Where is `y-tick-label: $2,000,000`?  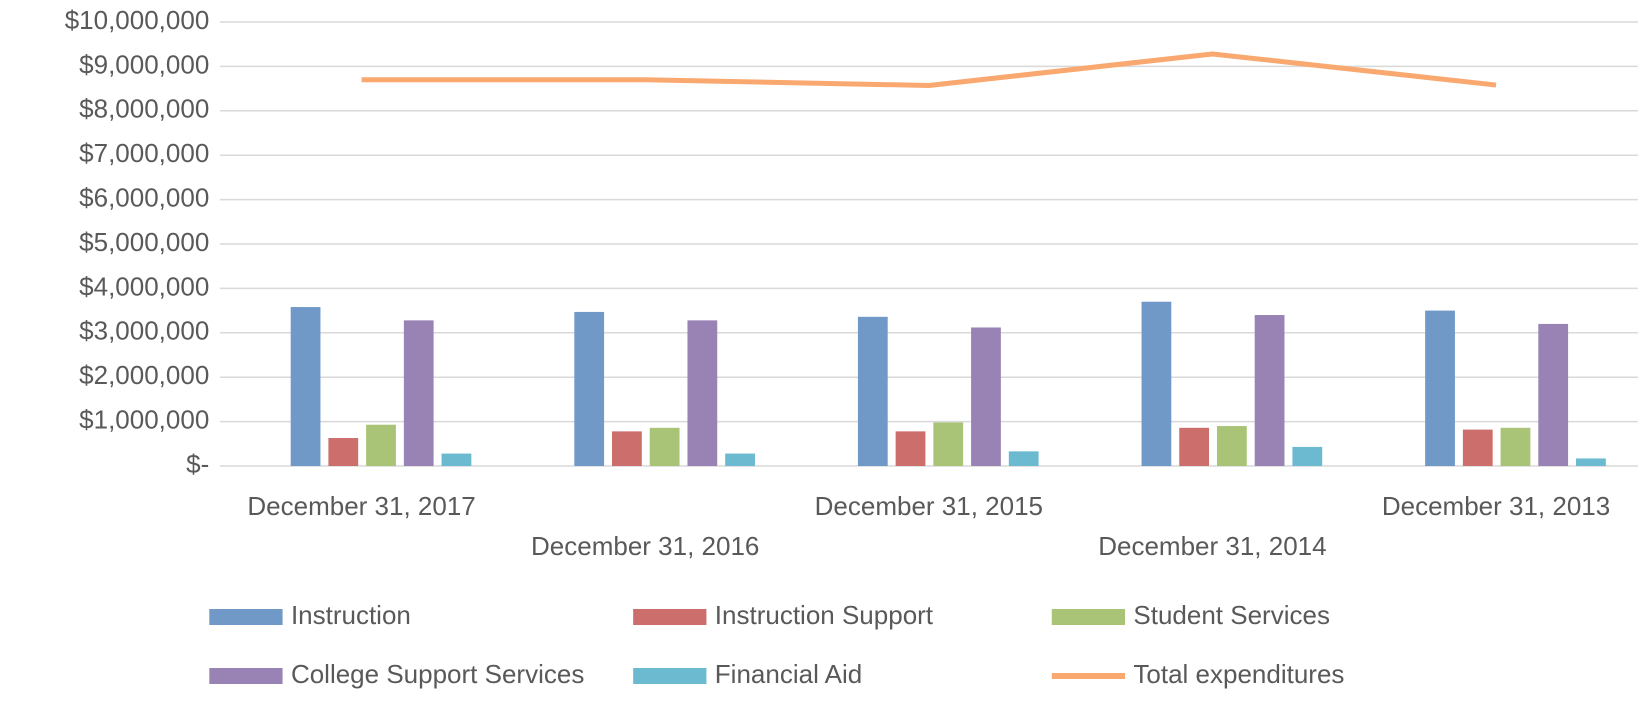
y-tick-label: $2,000,000 is located at coordinates (144, 375).